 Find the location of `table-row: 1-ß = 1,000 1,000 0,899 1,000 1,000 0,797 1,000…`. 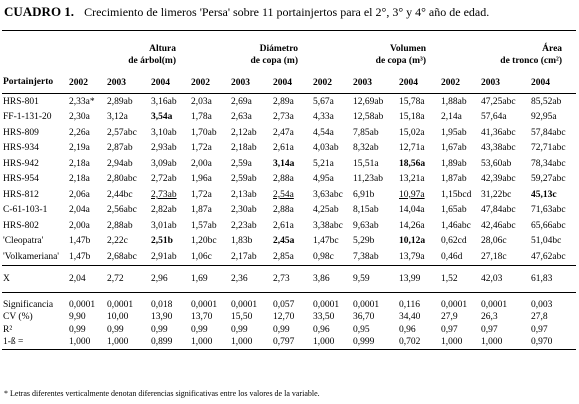

table-row: 1-ß = 1,000 1,000 0,899 1,000 1,000 0,797 1,000… is located at coordinates (289, 343).